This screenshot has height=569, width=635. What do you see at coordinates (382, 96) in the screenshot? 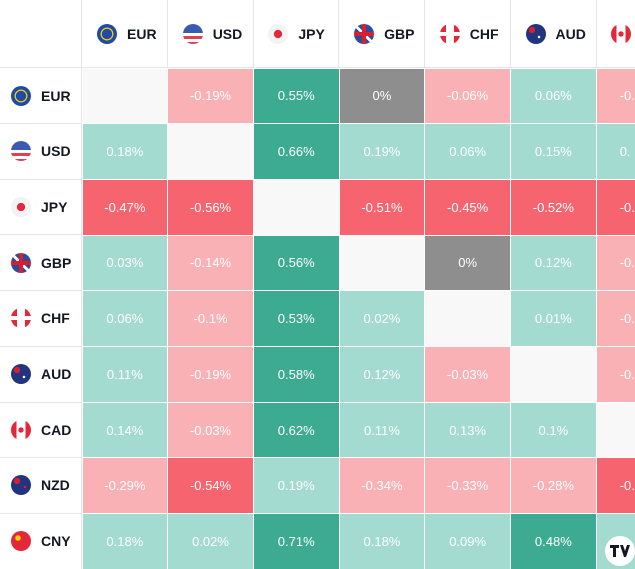
I see `heatmap-cell: 0%` at bounding box center [382, 96].